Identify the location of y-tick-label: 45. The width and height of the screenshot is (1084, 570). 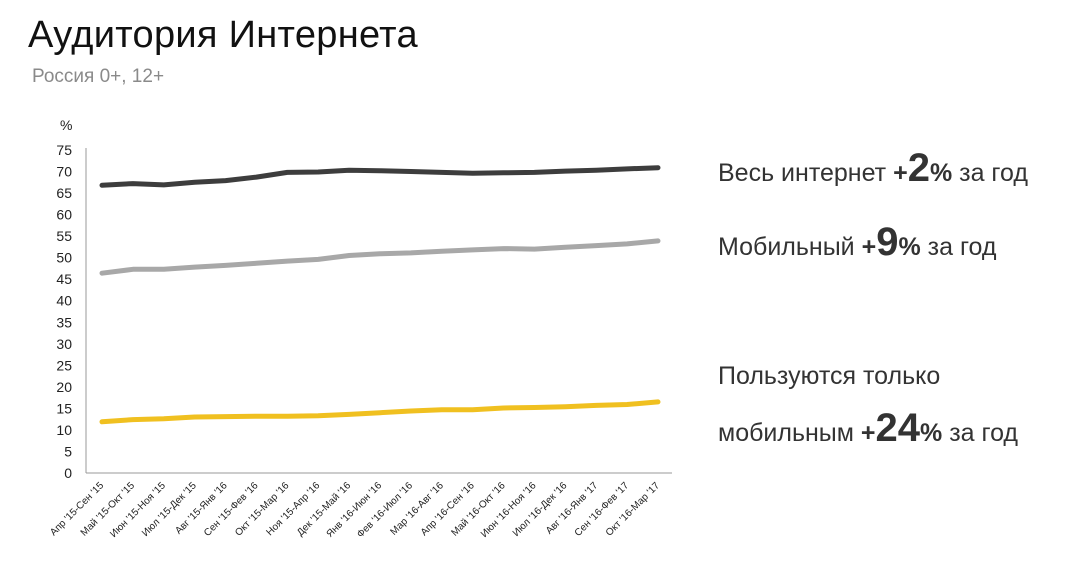
(64, 279).